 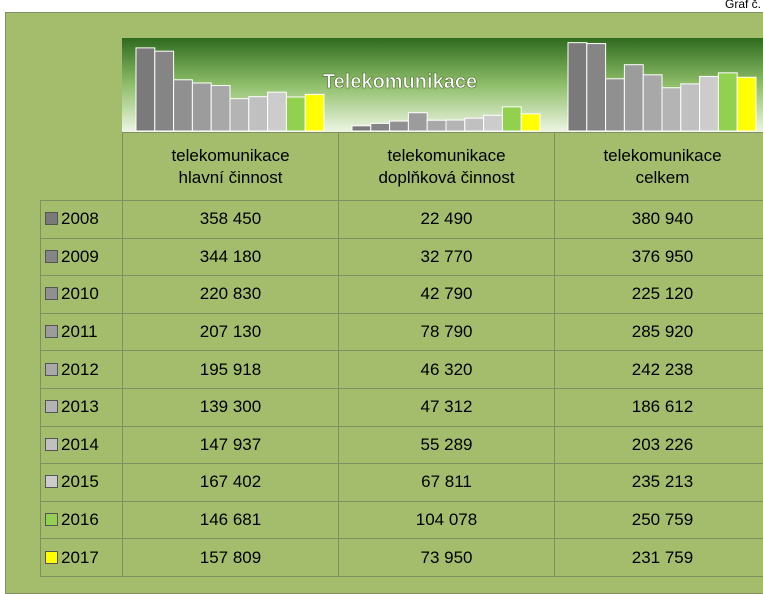 I want to click on value-cell: 242 238, so click(x=659, y=370).